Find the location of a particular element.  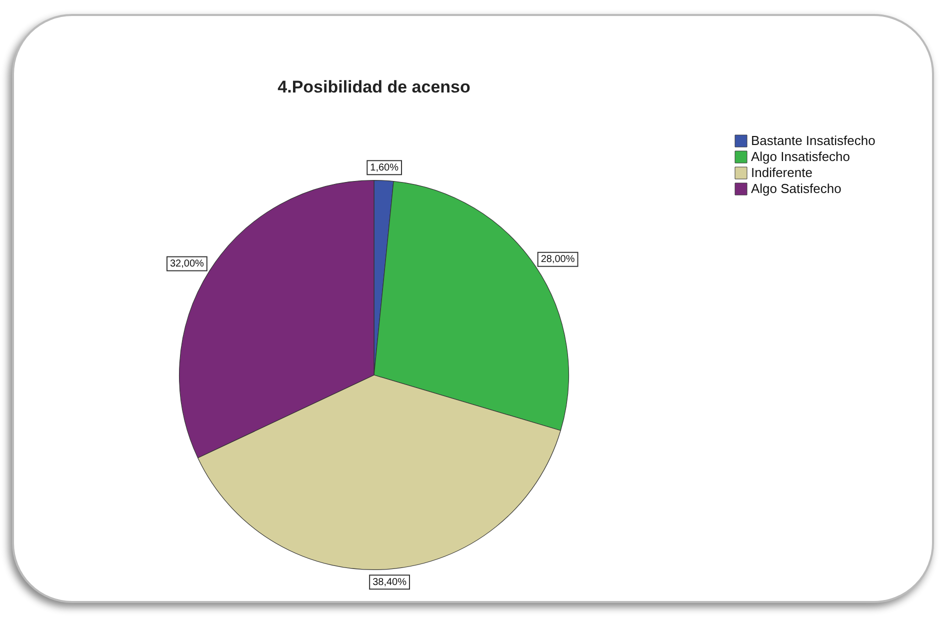

data-label: 1,60% is located at coordinates (384, 168).